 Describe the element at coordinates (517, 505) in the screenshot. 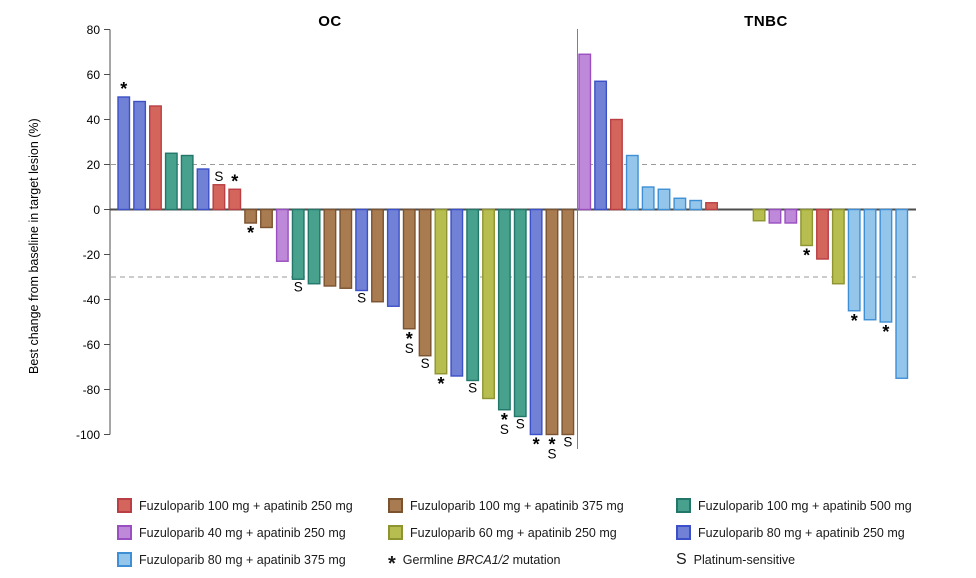

I see `legend-label: Fuzuloparib 100 mg + apatinib 375 mg` at that location.